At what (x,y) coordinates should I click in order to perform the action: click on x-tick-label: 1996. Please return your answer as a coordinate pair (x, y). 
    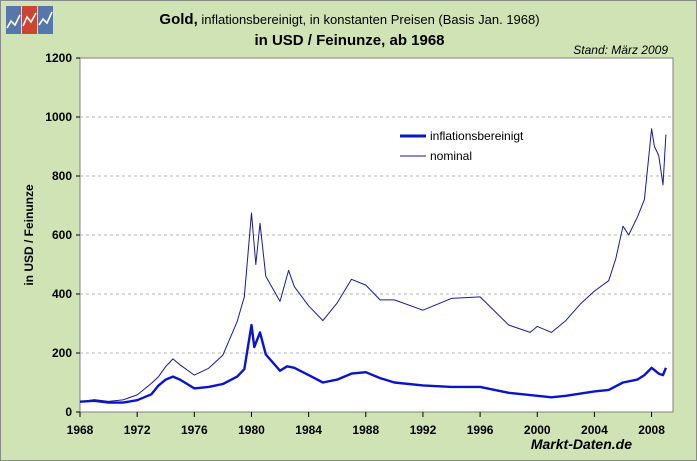
    Looking at the image, I should click on (480, 430).